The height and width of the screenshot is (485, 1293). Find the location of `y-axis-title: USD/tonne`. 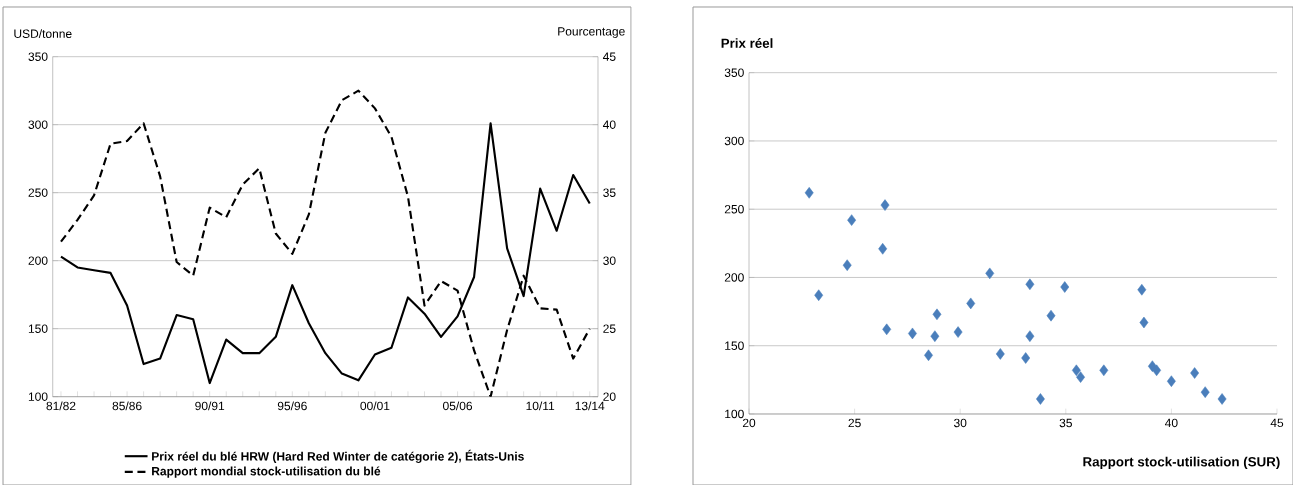

y-axis-title: USD/tonne is located at coordinates (43, 33).